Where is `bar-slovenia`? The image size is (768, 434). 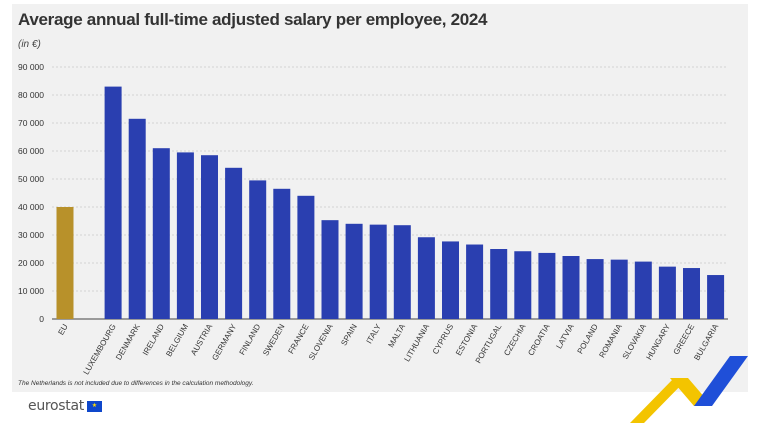 bar-slovenia is located at coordinates (330, 269).